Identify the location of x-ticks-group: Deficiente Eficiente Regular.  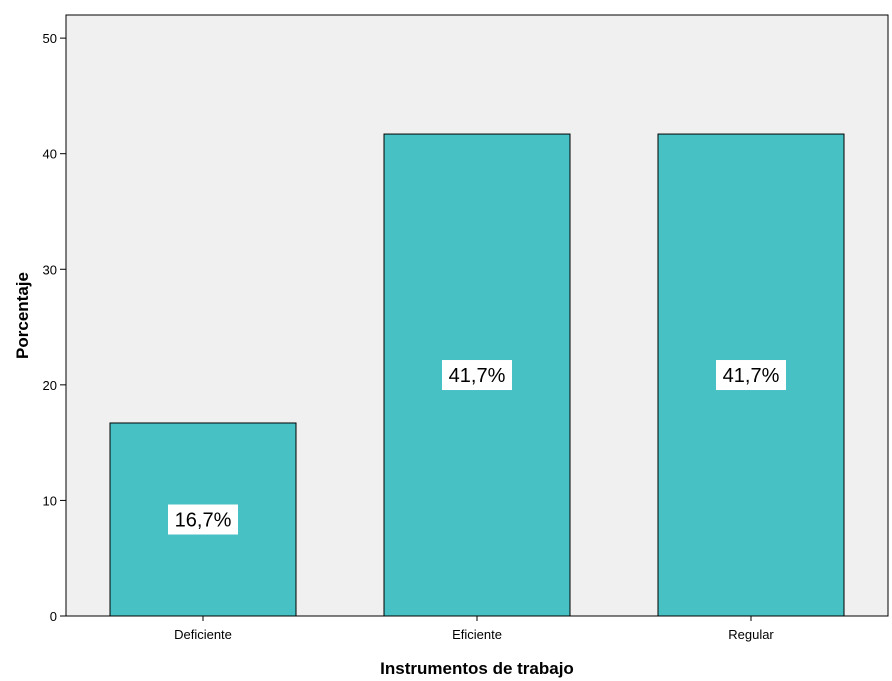
(474, 629).